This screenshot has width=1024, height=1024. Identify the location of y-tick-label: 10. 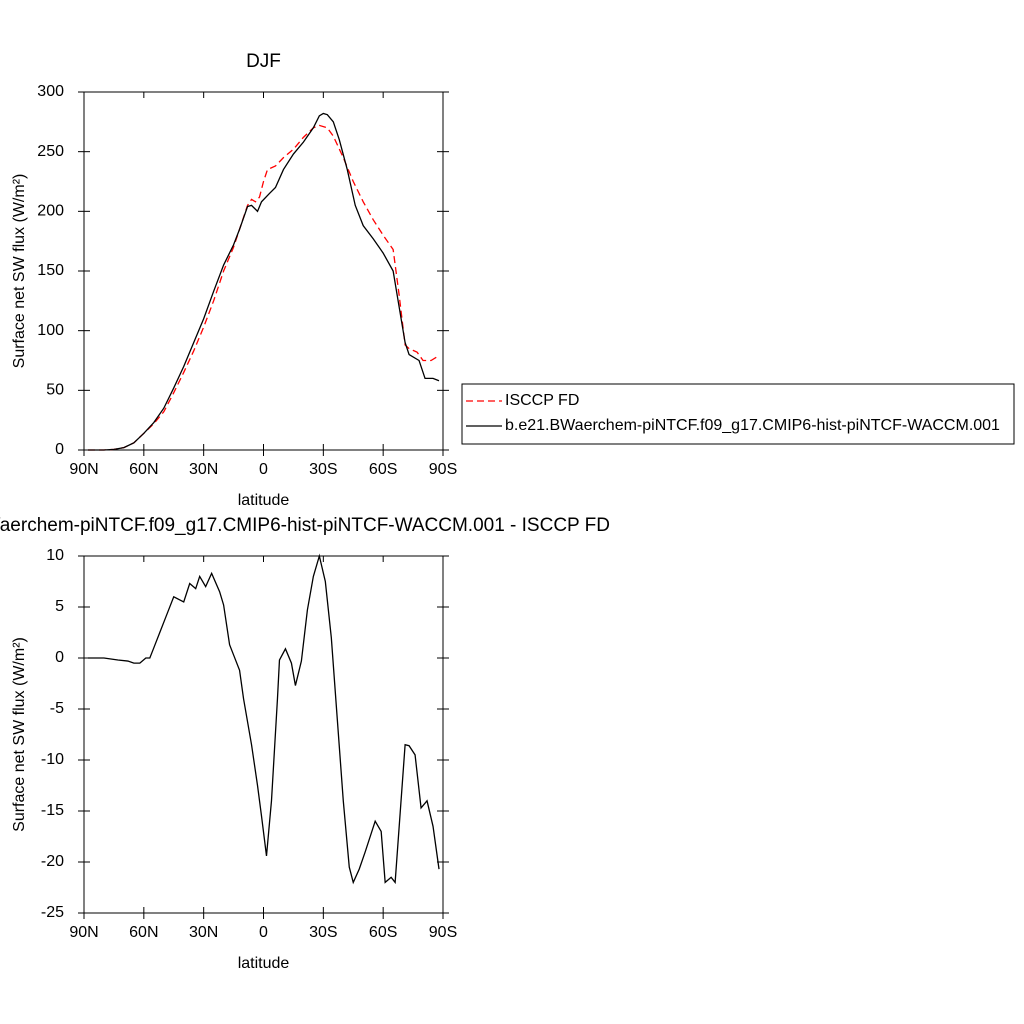
(55, 555).